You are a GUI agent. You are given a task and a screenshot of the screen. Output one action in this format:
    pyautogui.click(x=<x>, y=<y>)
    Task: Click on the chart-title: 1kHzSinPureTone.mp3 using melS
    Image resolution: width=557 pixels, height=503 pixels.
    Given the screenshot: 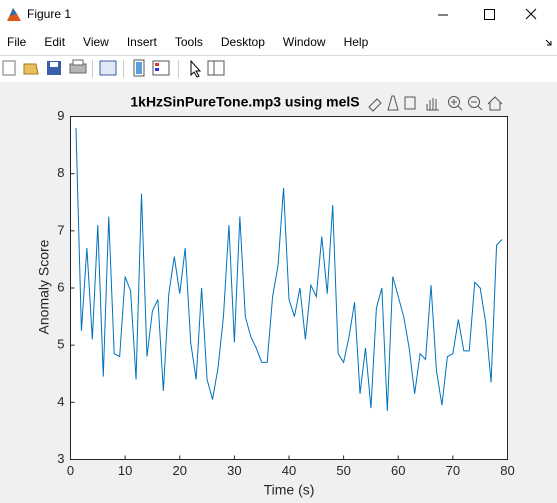 What is the action you would take?
    pyautogui.click(x=244, y=102)
    